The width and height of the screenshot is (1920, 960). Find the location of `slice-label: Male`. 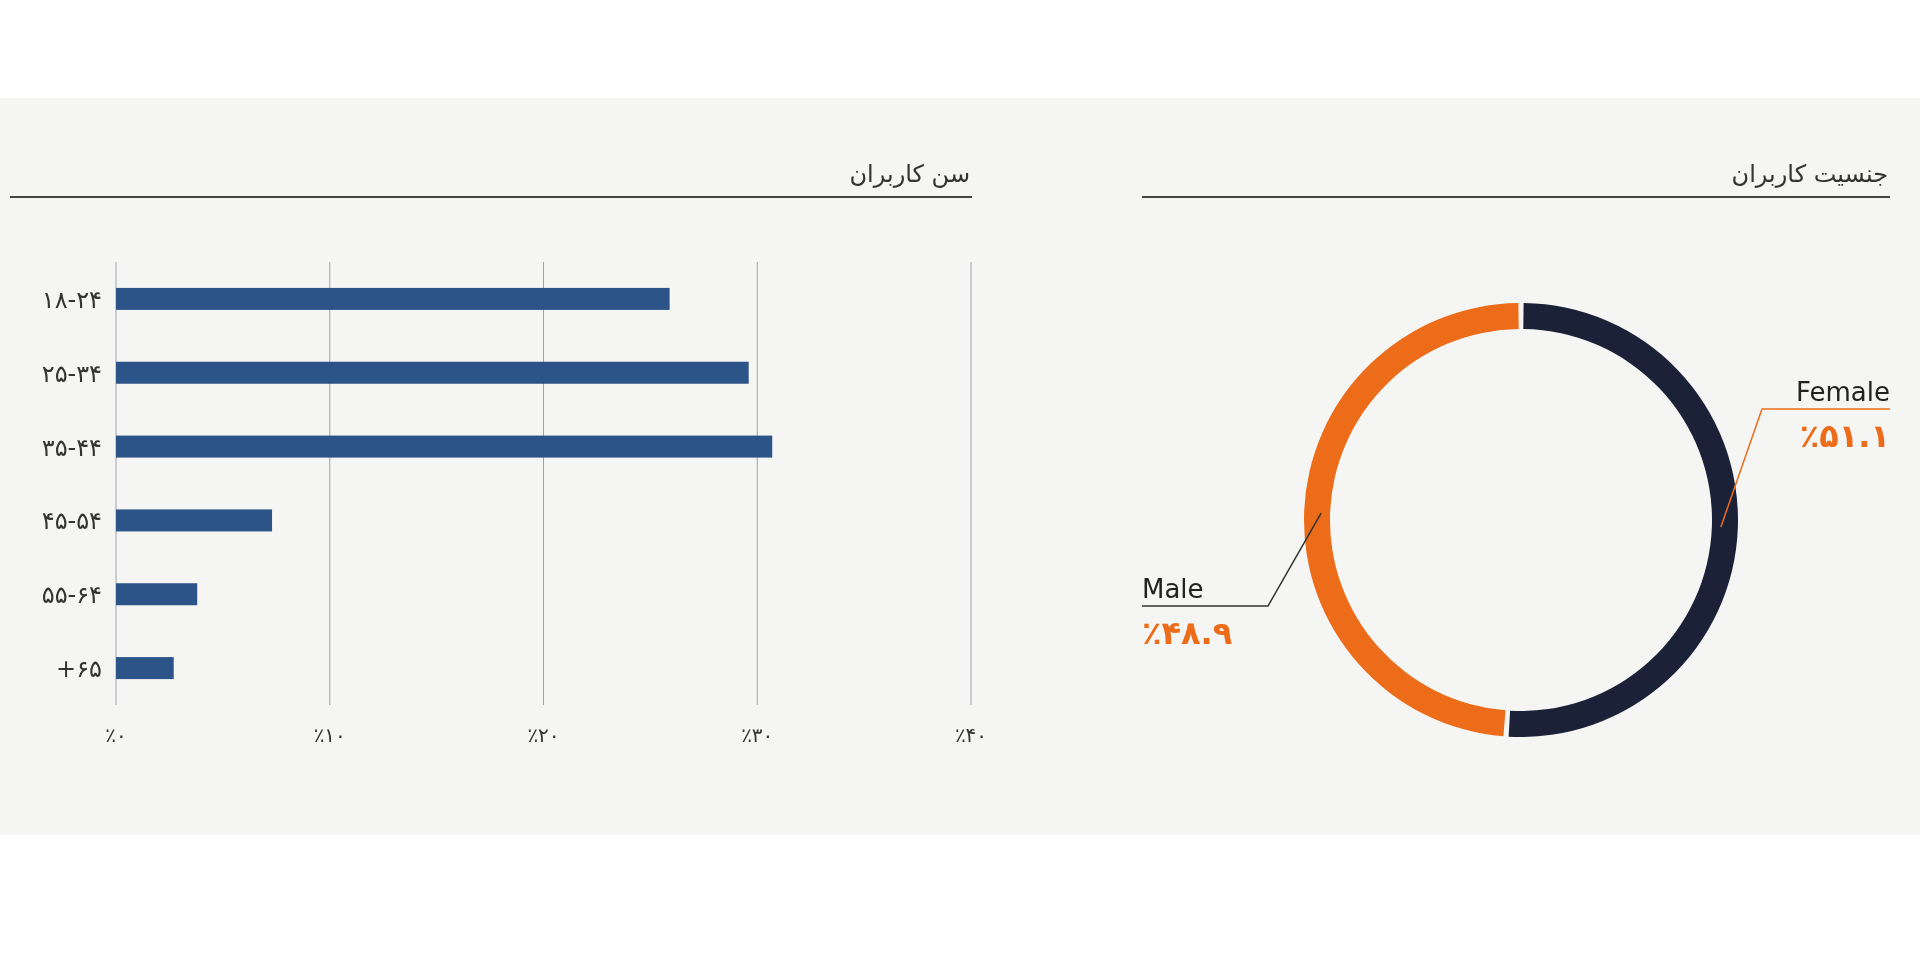

slice-label: Male is located at coordinates (1173, 589).